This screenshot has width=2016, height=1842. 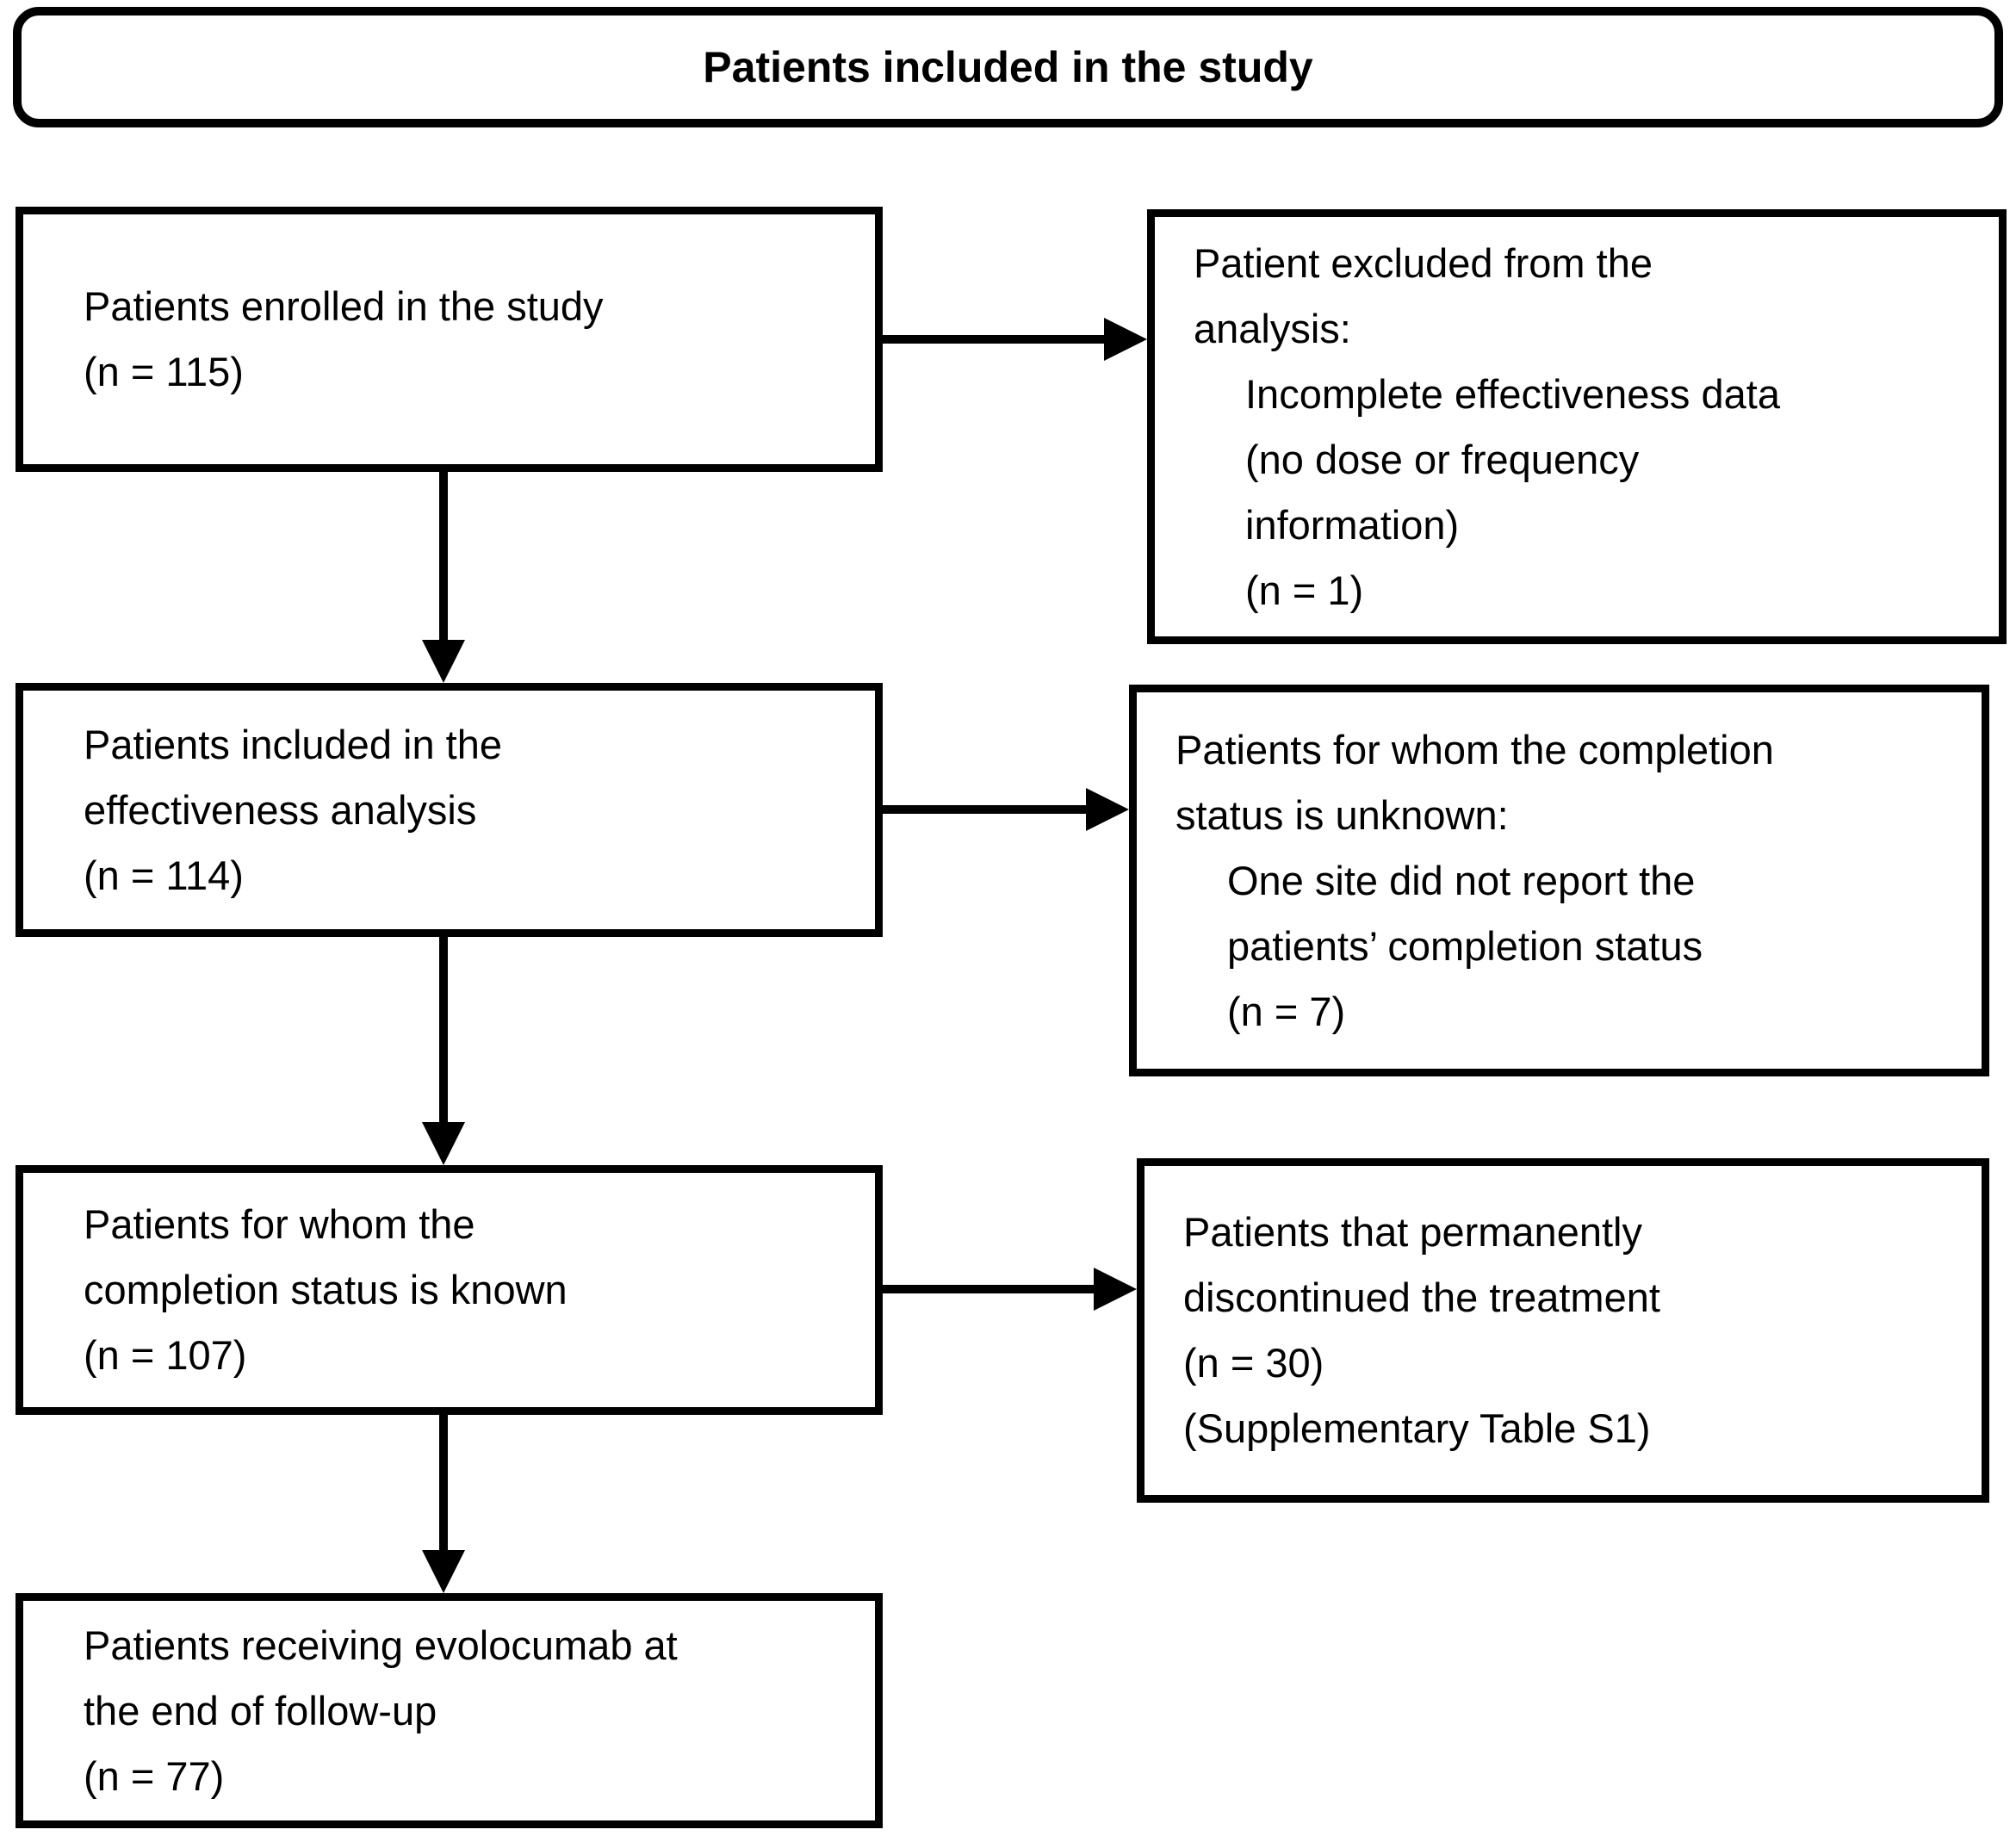 What do you see at coordinates (344, 306) in the screenshot?
I see `box-text-line: Patients enrolled in the study` at bounding box center [344, 306].